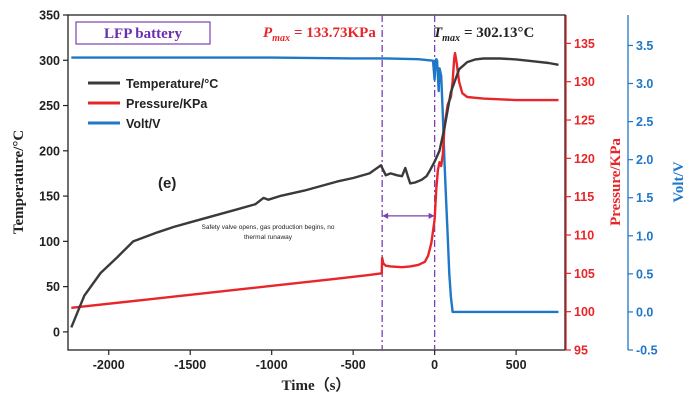  Describe the element at coordinates (451, 38) in the screenshot. I see `tmax-subscript: max` at that location.